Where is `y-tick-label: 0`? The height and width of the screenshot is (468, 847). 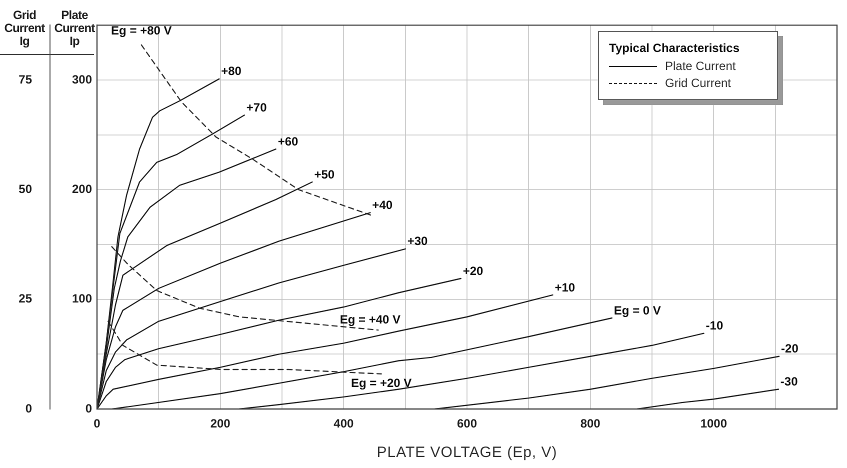
y-tick-label: 0 is located at coordinates (88, 408).